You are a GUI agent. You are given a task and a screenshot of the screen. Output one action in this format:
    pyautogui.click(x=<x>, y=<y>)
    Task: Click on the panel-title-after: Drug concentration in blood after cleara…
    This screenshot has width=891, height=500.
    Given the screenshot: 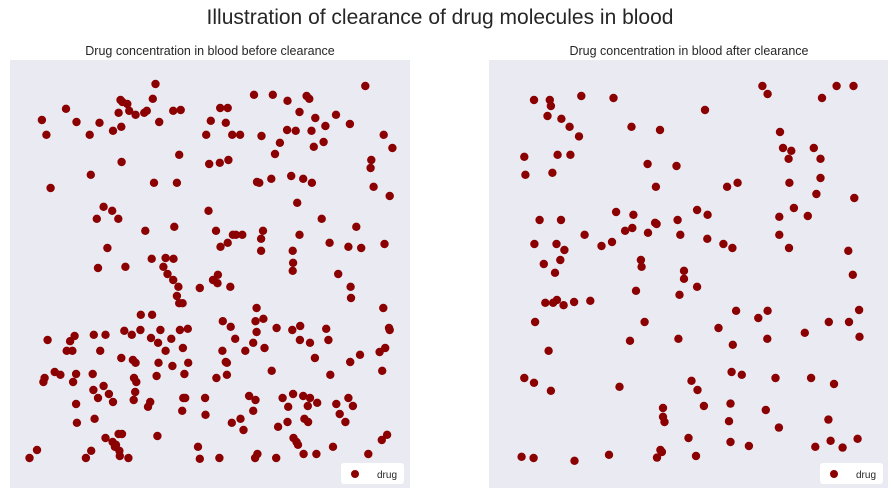 What is the action you would take?
    pyautogui.click(x=688, y=51)
    